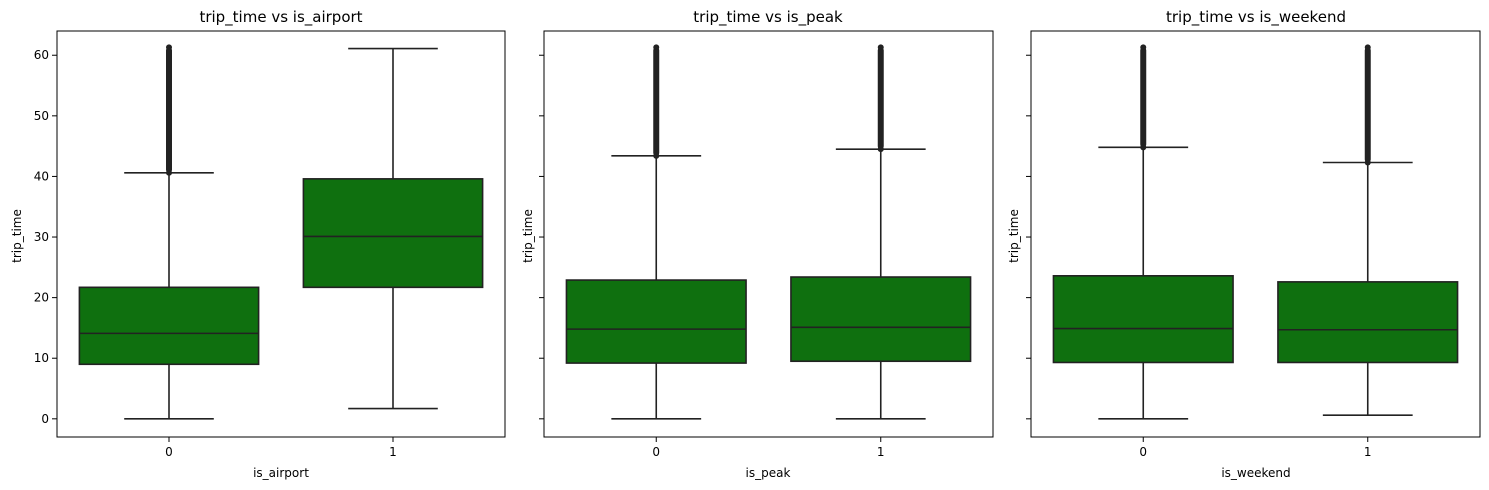 This screenshot has width=1489, height=490. I want to click on y-tick-label: 20, so click(41, 298).